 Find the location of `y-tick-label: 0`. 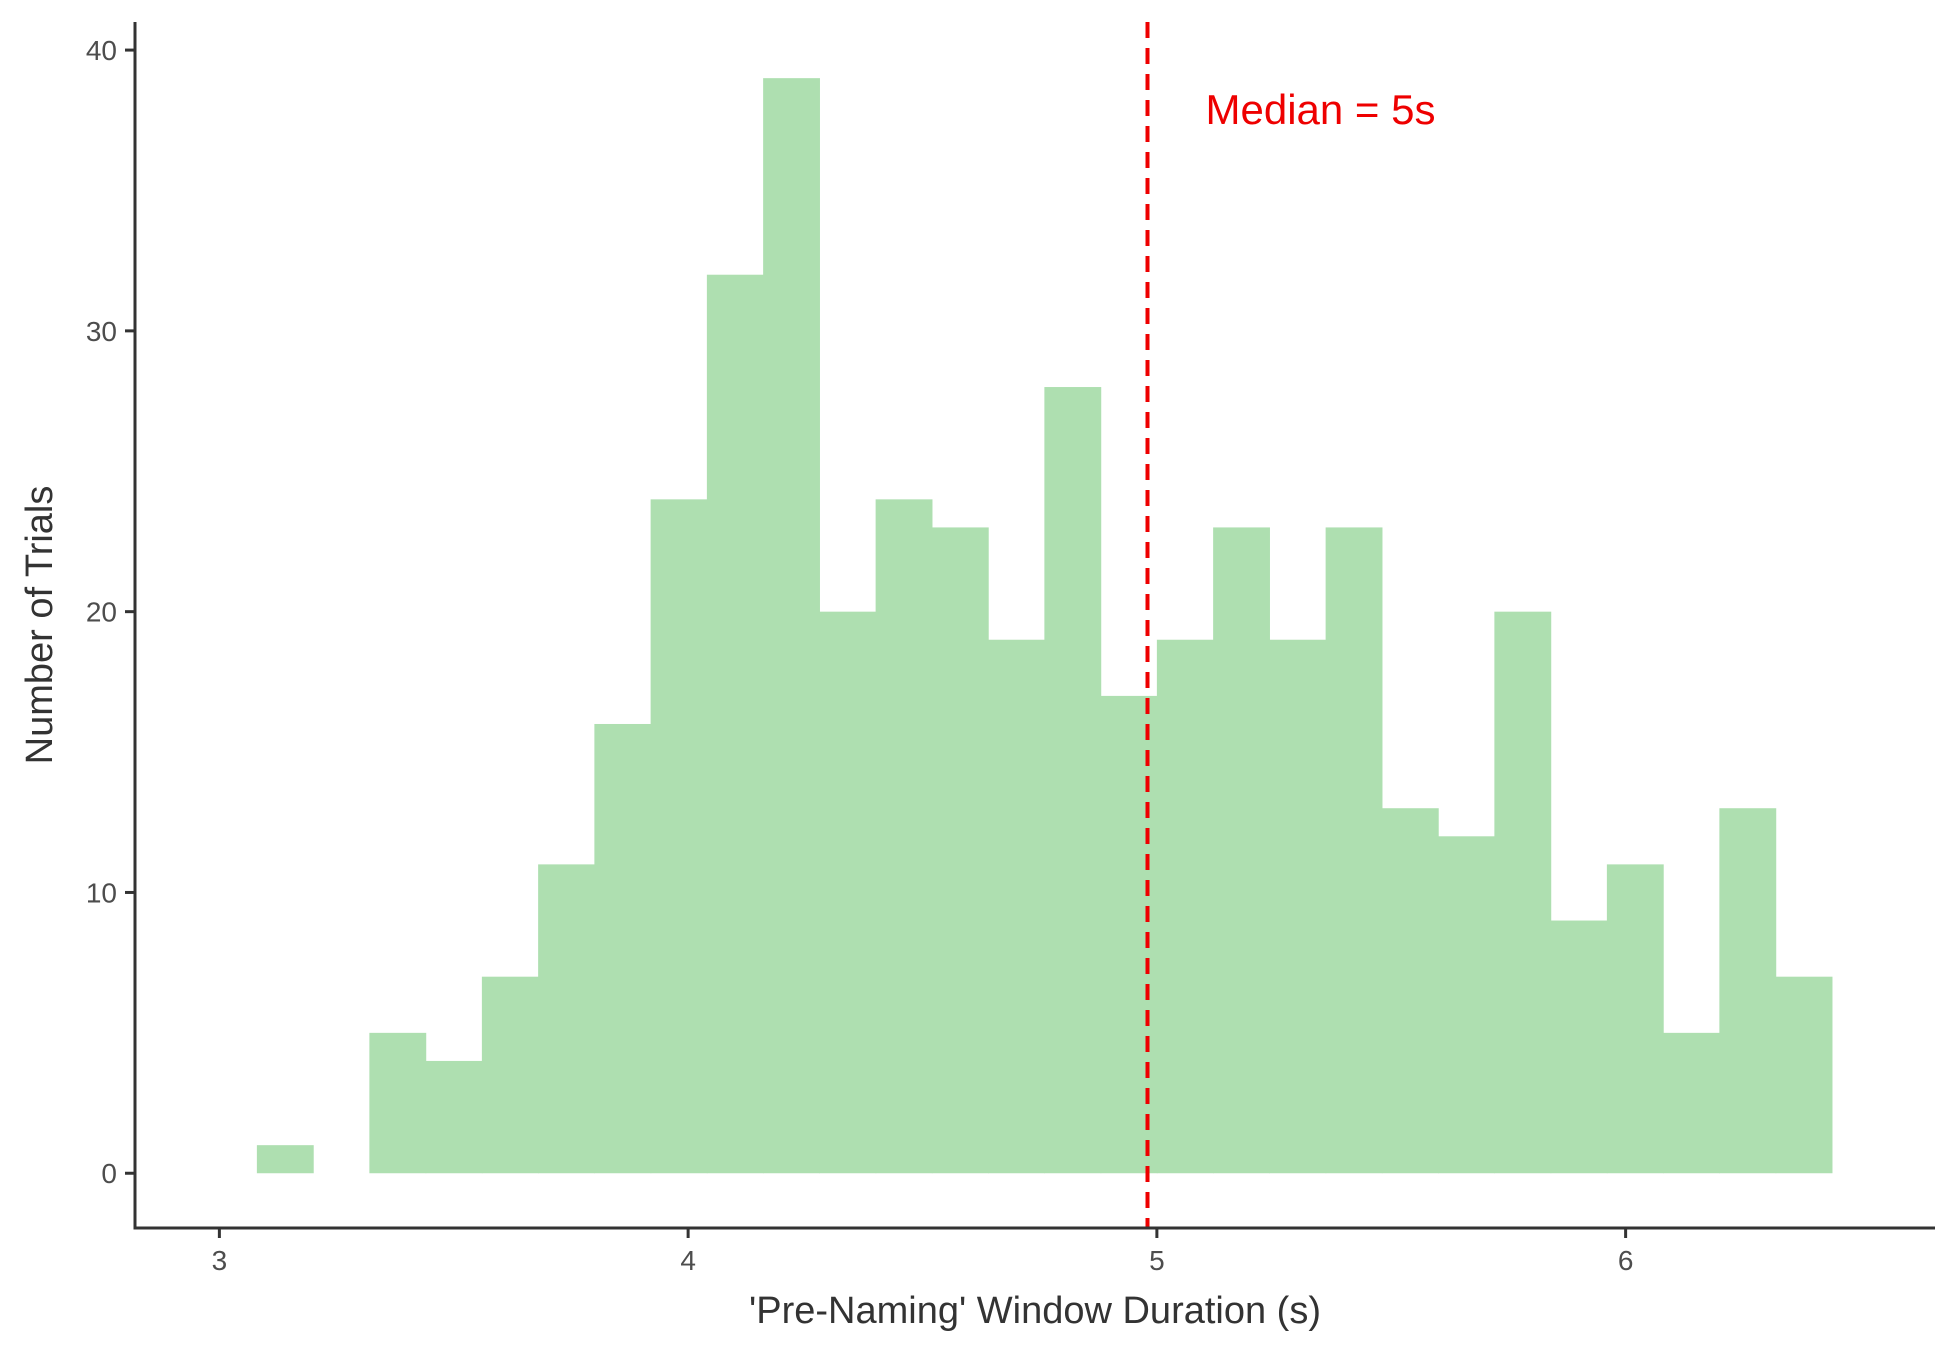

y-tick-label: 0 is located at coordinates (109, 1173).